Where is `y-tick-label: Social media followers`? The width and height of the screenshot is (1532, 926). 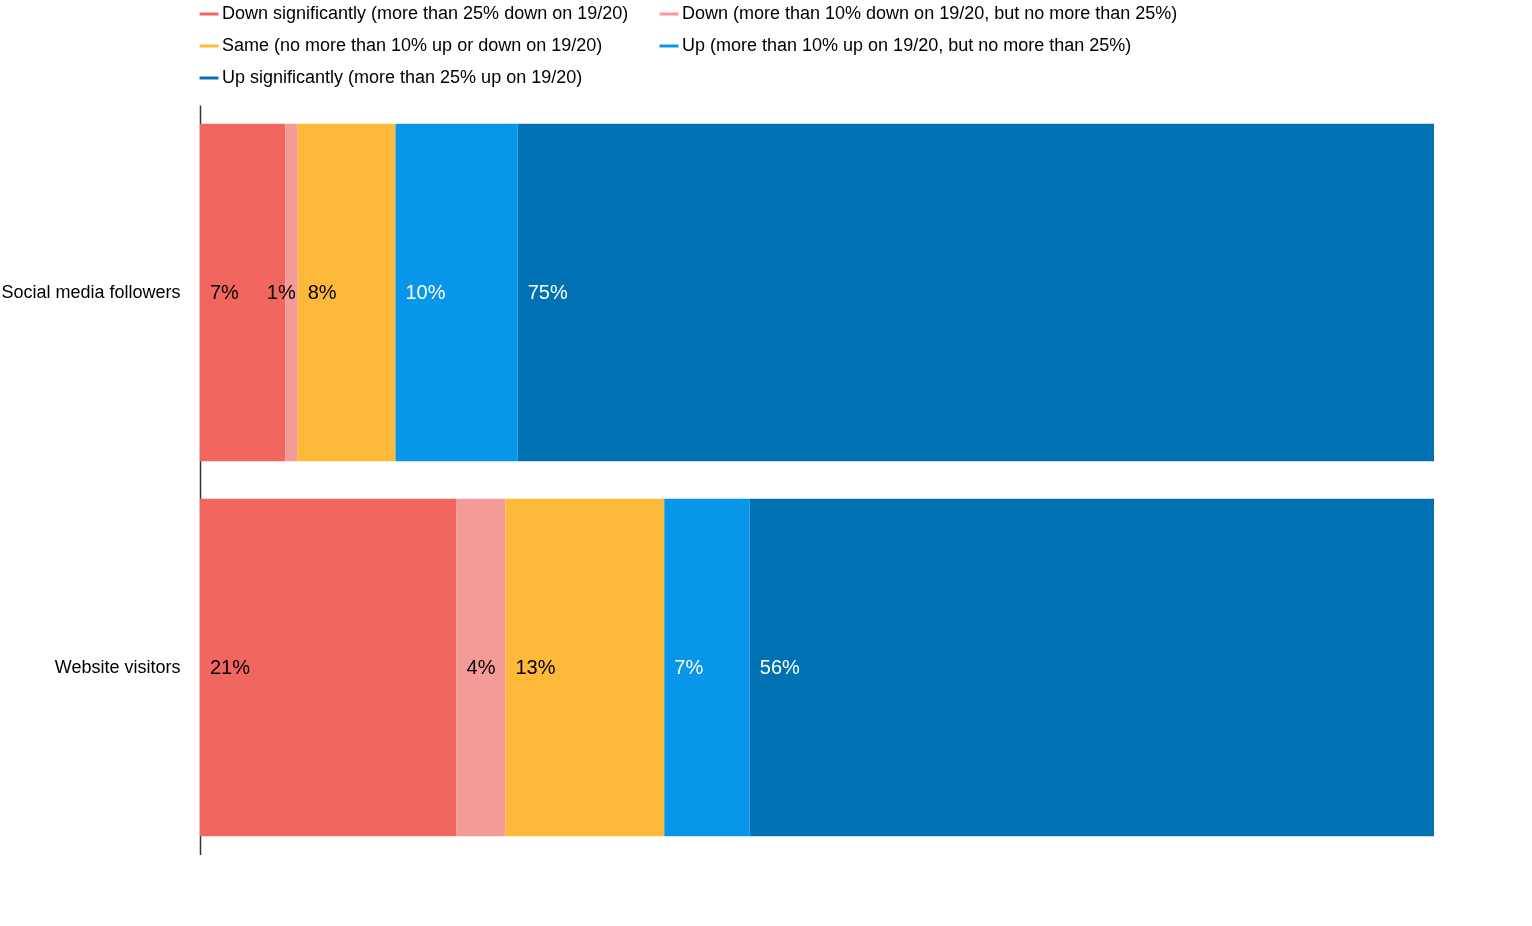 y-tick-label: Social media followers is located at coordinates (91, 291).